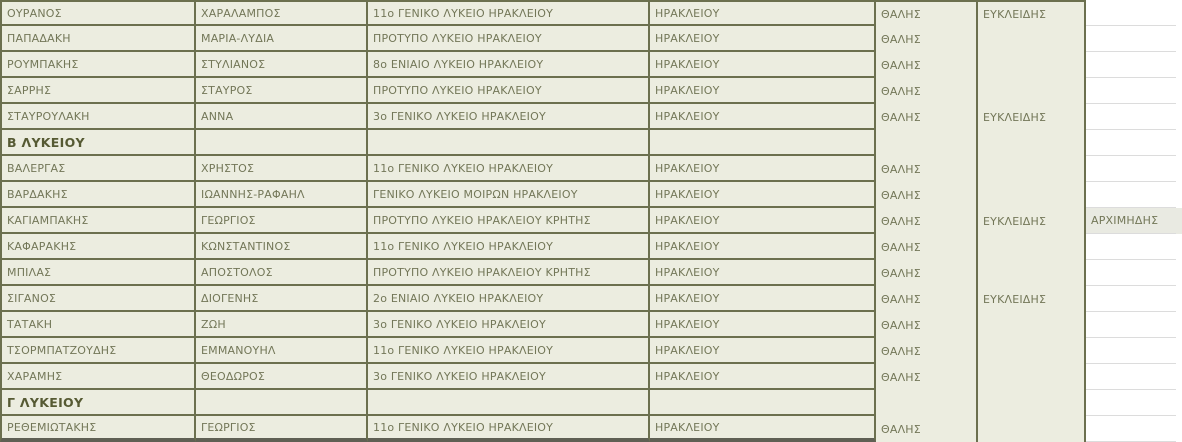 The image size is (1182, 442). Describe the element at coordinates (282, 13) in the screenshot. I see `cell-first-name: ΧΑΡΑΛΑΜΠΟΣ` at that location.